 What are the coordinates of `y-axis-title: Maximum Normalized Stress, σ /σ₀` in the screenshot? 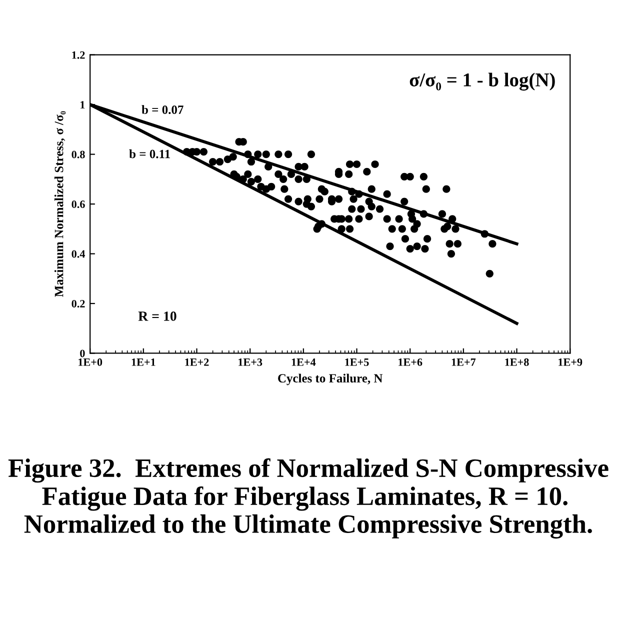 It's located at (60, 204).